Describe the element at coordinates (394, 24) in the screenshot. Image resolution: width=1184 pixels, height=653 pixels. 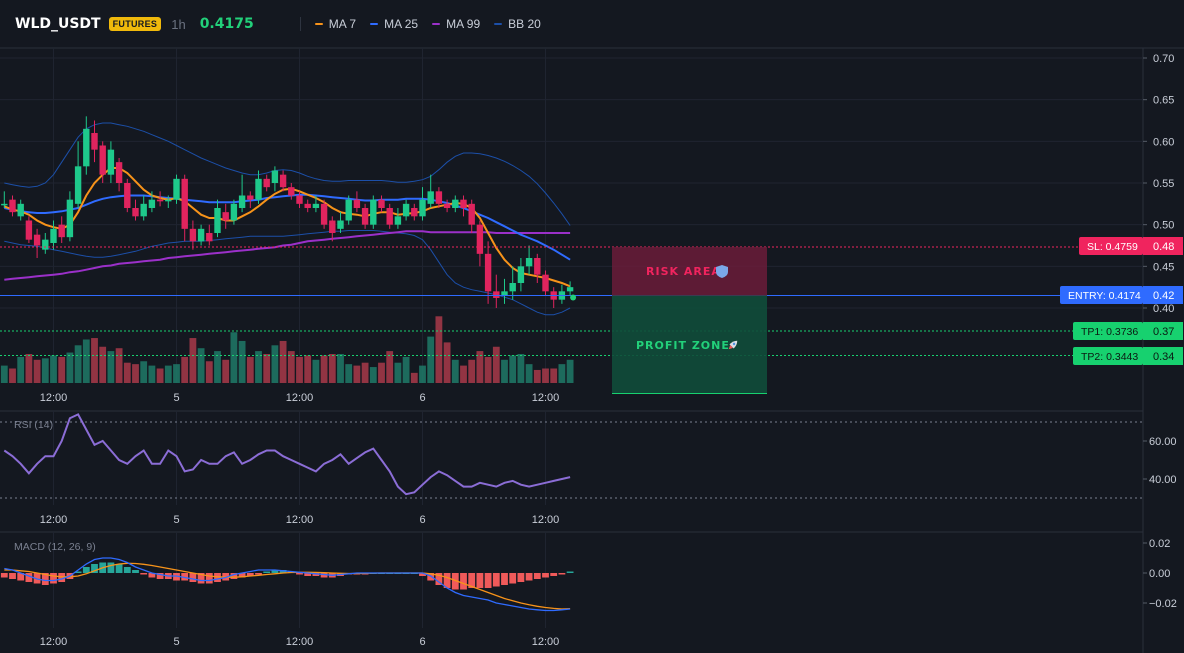
I see `legend-ma25: MA 25` at that location.